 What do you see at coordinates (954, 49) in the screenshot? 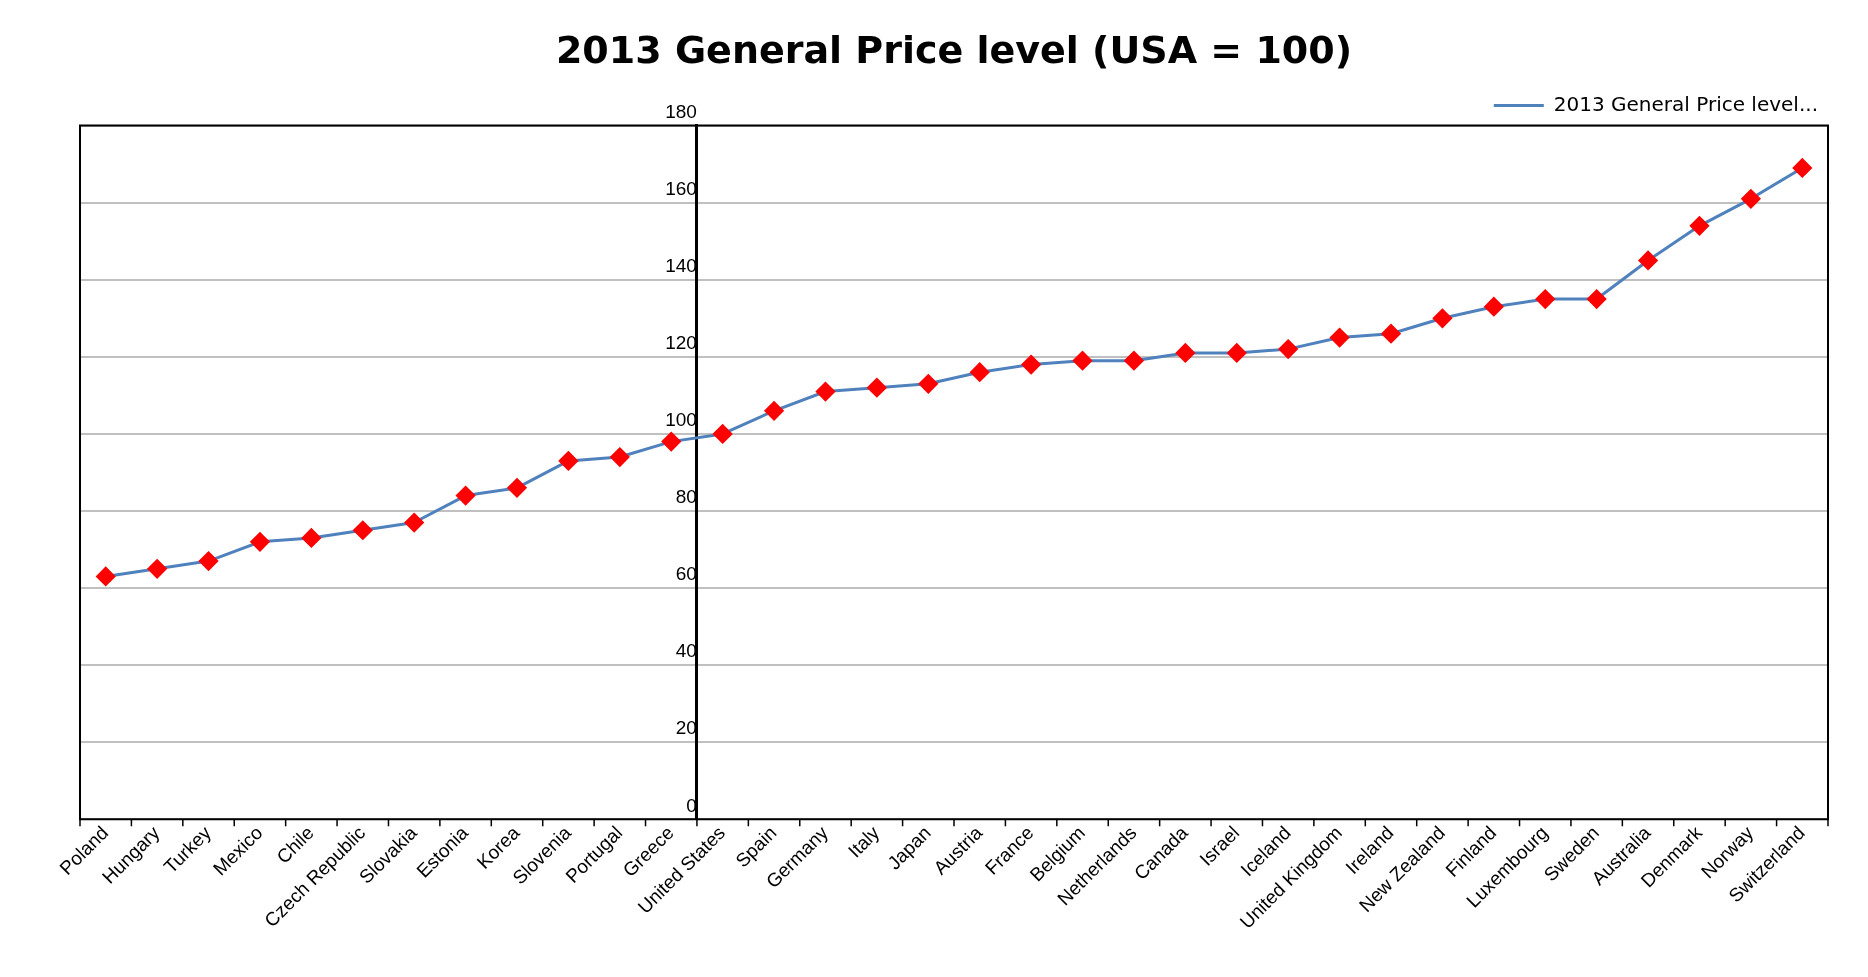
I see `chart-title: 2013 General Price level (USA = 100)` at bounding box center [954, 49].